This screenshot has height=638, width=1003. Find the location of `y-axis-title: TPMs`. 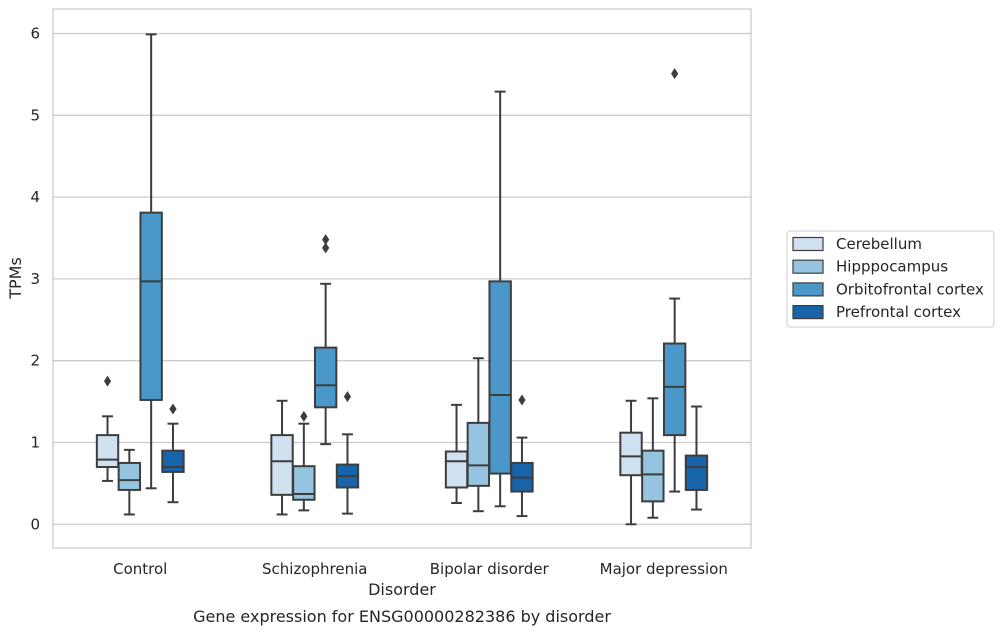

y-axis-title: TPMs is located at coordinates (15, 278).